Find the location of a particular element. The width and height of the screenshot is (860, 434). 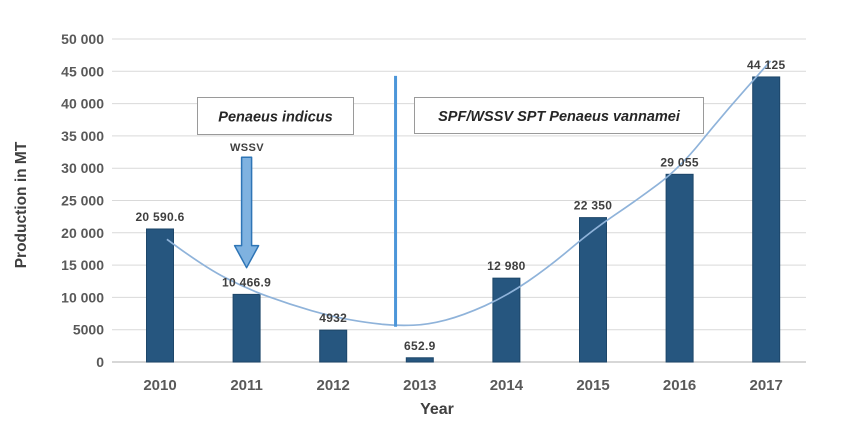

bar-value-label: 29 055 is located at coordinates (679, 162).